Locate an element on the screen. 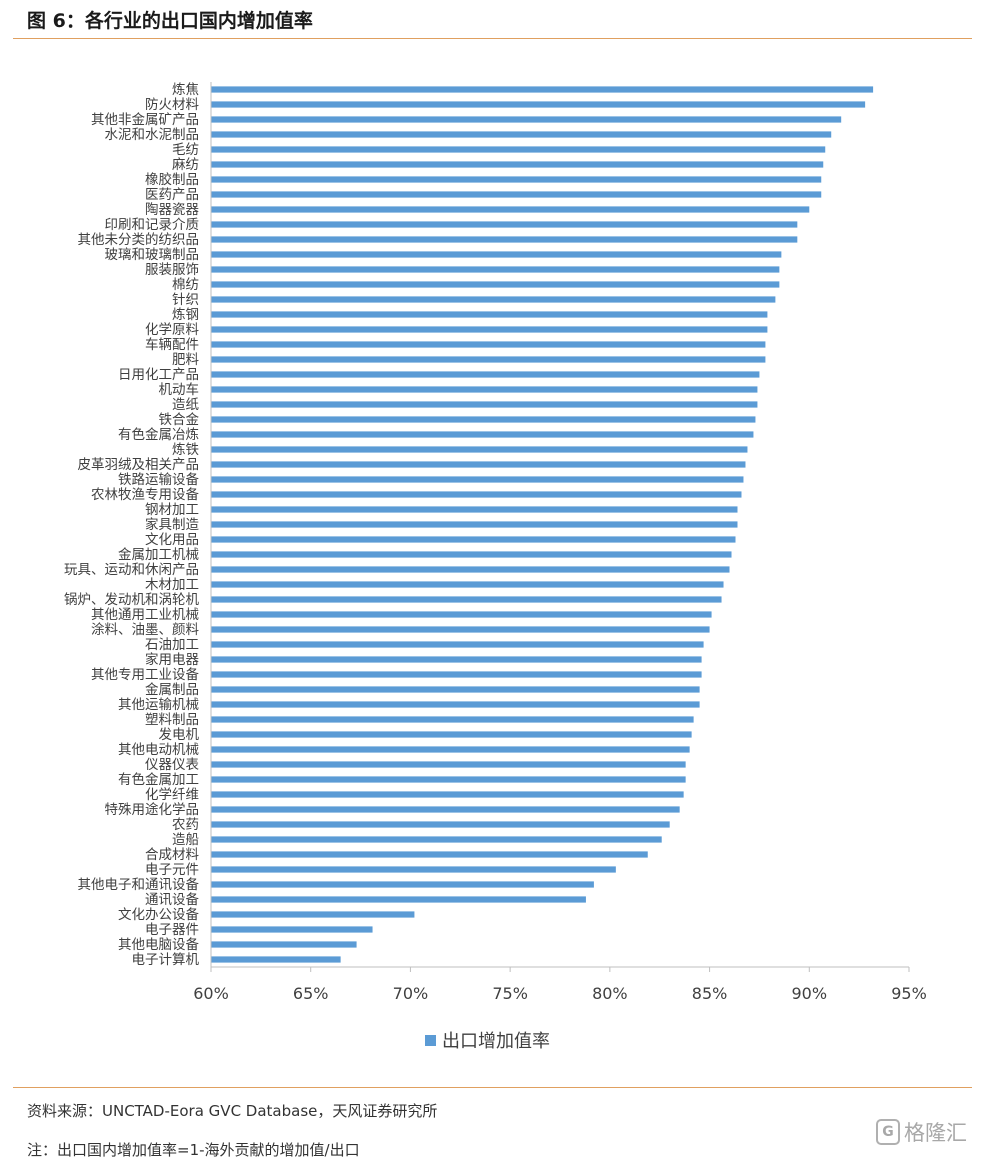 The height and width of the screenshot is (1160, 981). x-ticks: 60% 65% 70% 75% 80% 85% 90% 95% is located at coordinates (560, 985).